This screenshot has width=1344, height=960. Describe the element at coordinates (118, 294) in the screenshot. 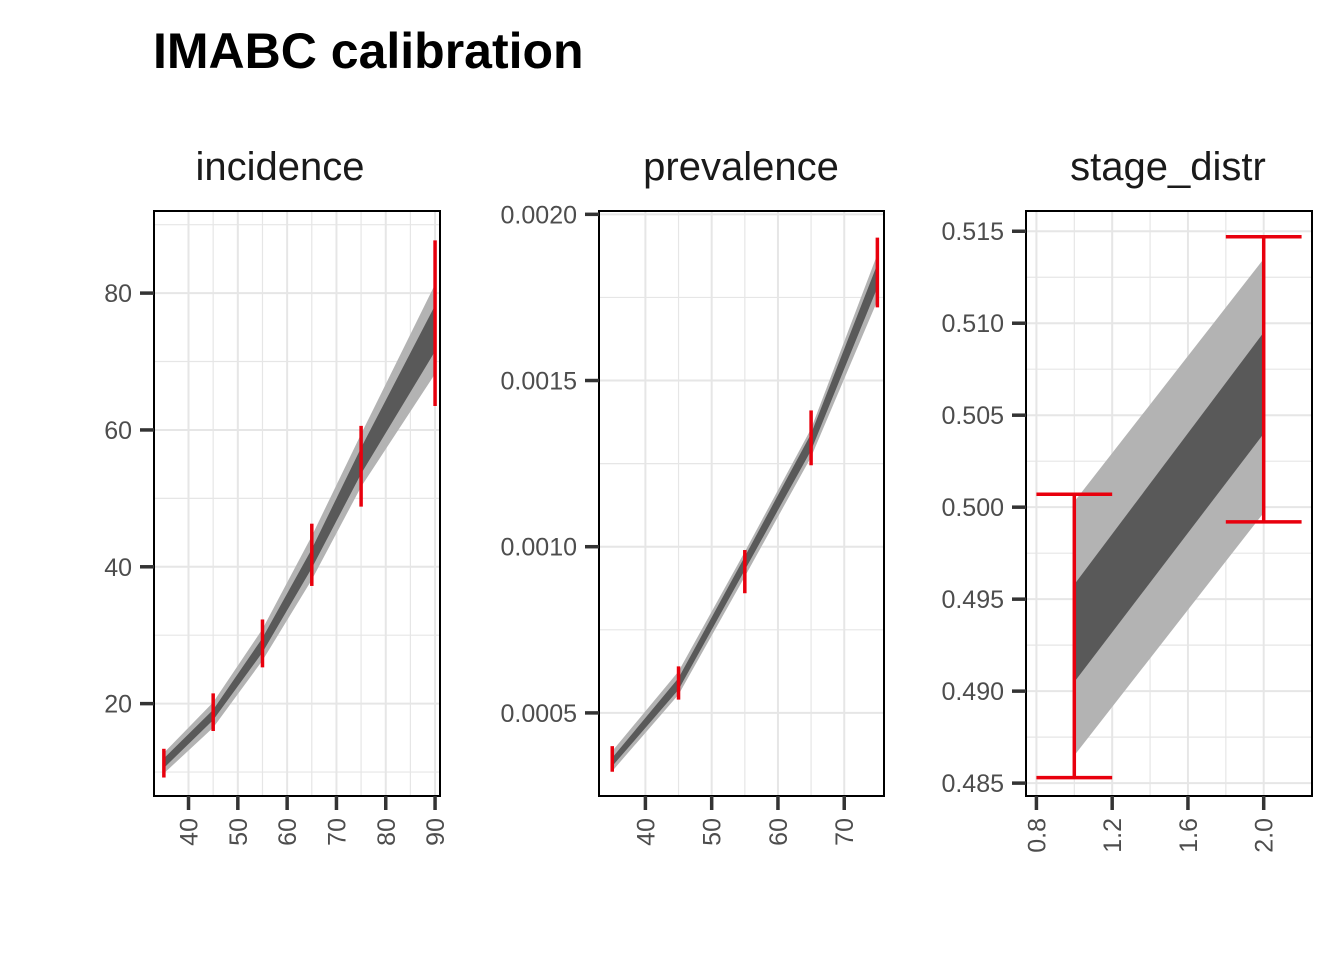

I see `y-tick-label: 80` at that location.